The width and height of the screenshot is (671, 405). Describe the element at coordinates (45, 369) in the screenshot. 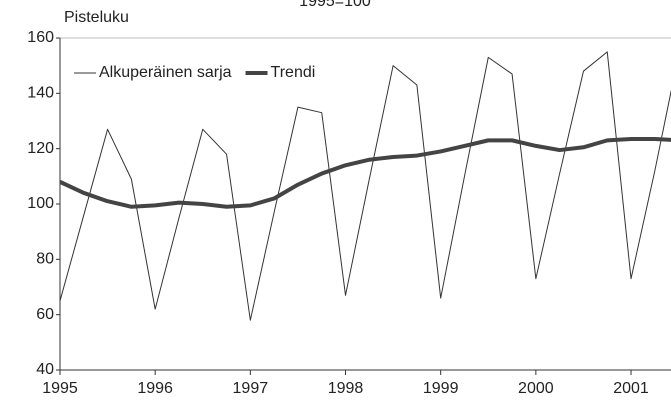

I see `y-tick-label: 40` at that location.